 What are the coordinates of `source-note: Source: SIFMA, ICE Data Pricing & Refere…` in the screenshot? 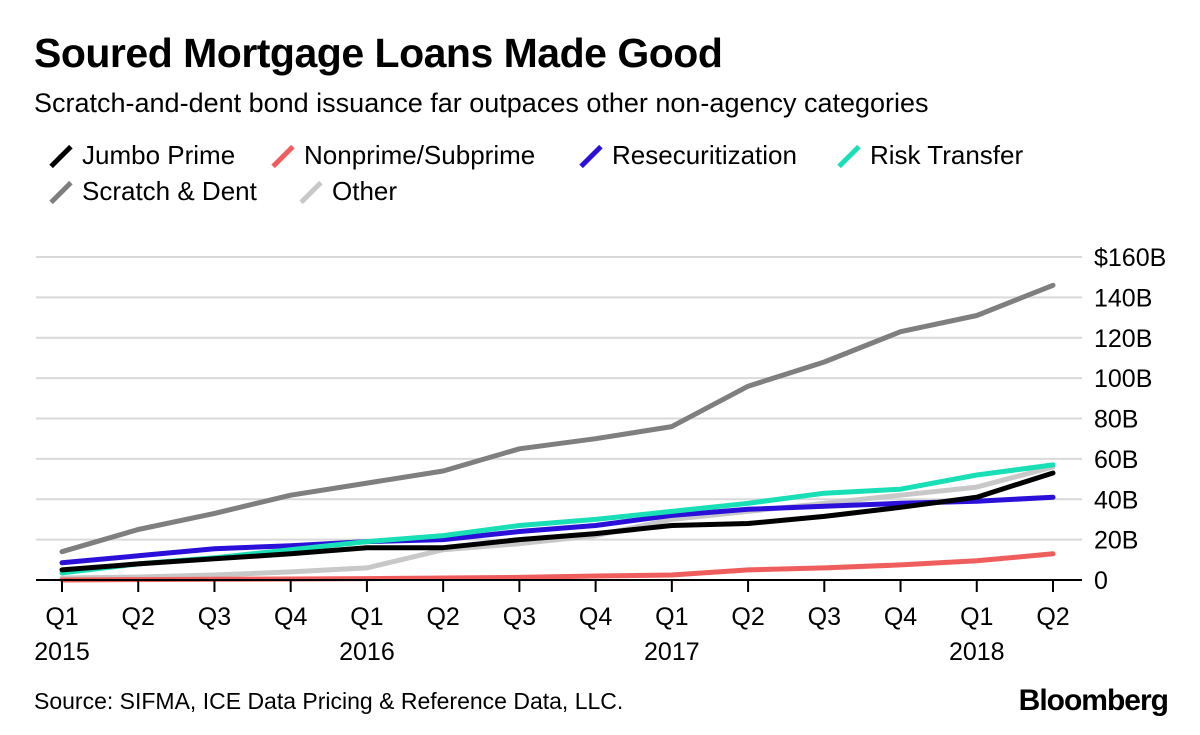 It's located at (329, 701).